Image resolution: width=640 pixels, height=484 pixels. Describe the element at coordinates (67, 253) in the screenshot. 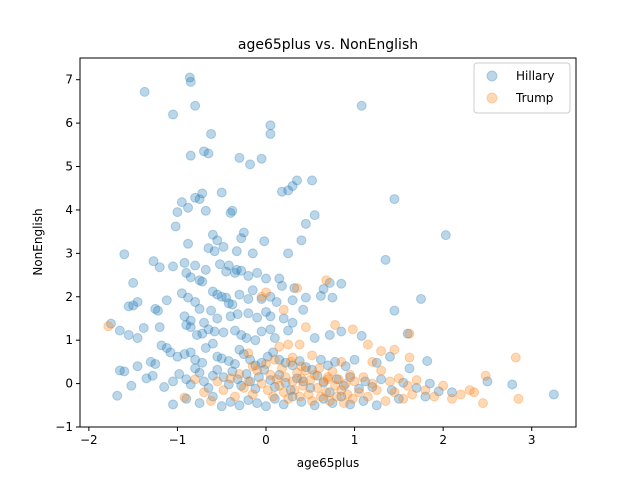

I see `y-axis: −1 0 1 2 3 4 5 6 7` at that location.